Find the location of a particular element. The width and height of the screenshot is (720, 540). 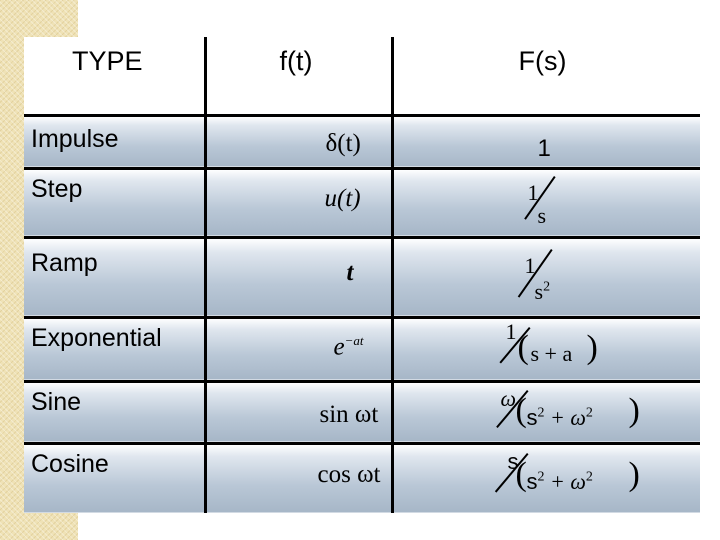

header-Fs: F(s) is located at coordinates (542, 61).